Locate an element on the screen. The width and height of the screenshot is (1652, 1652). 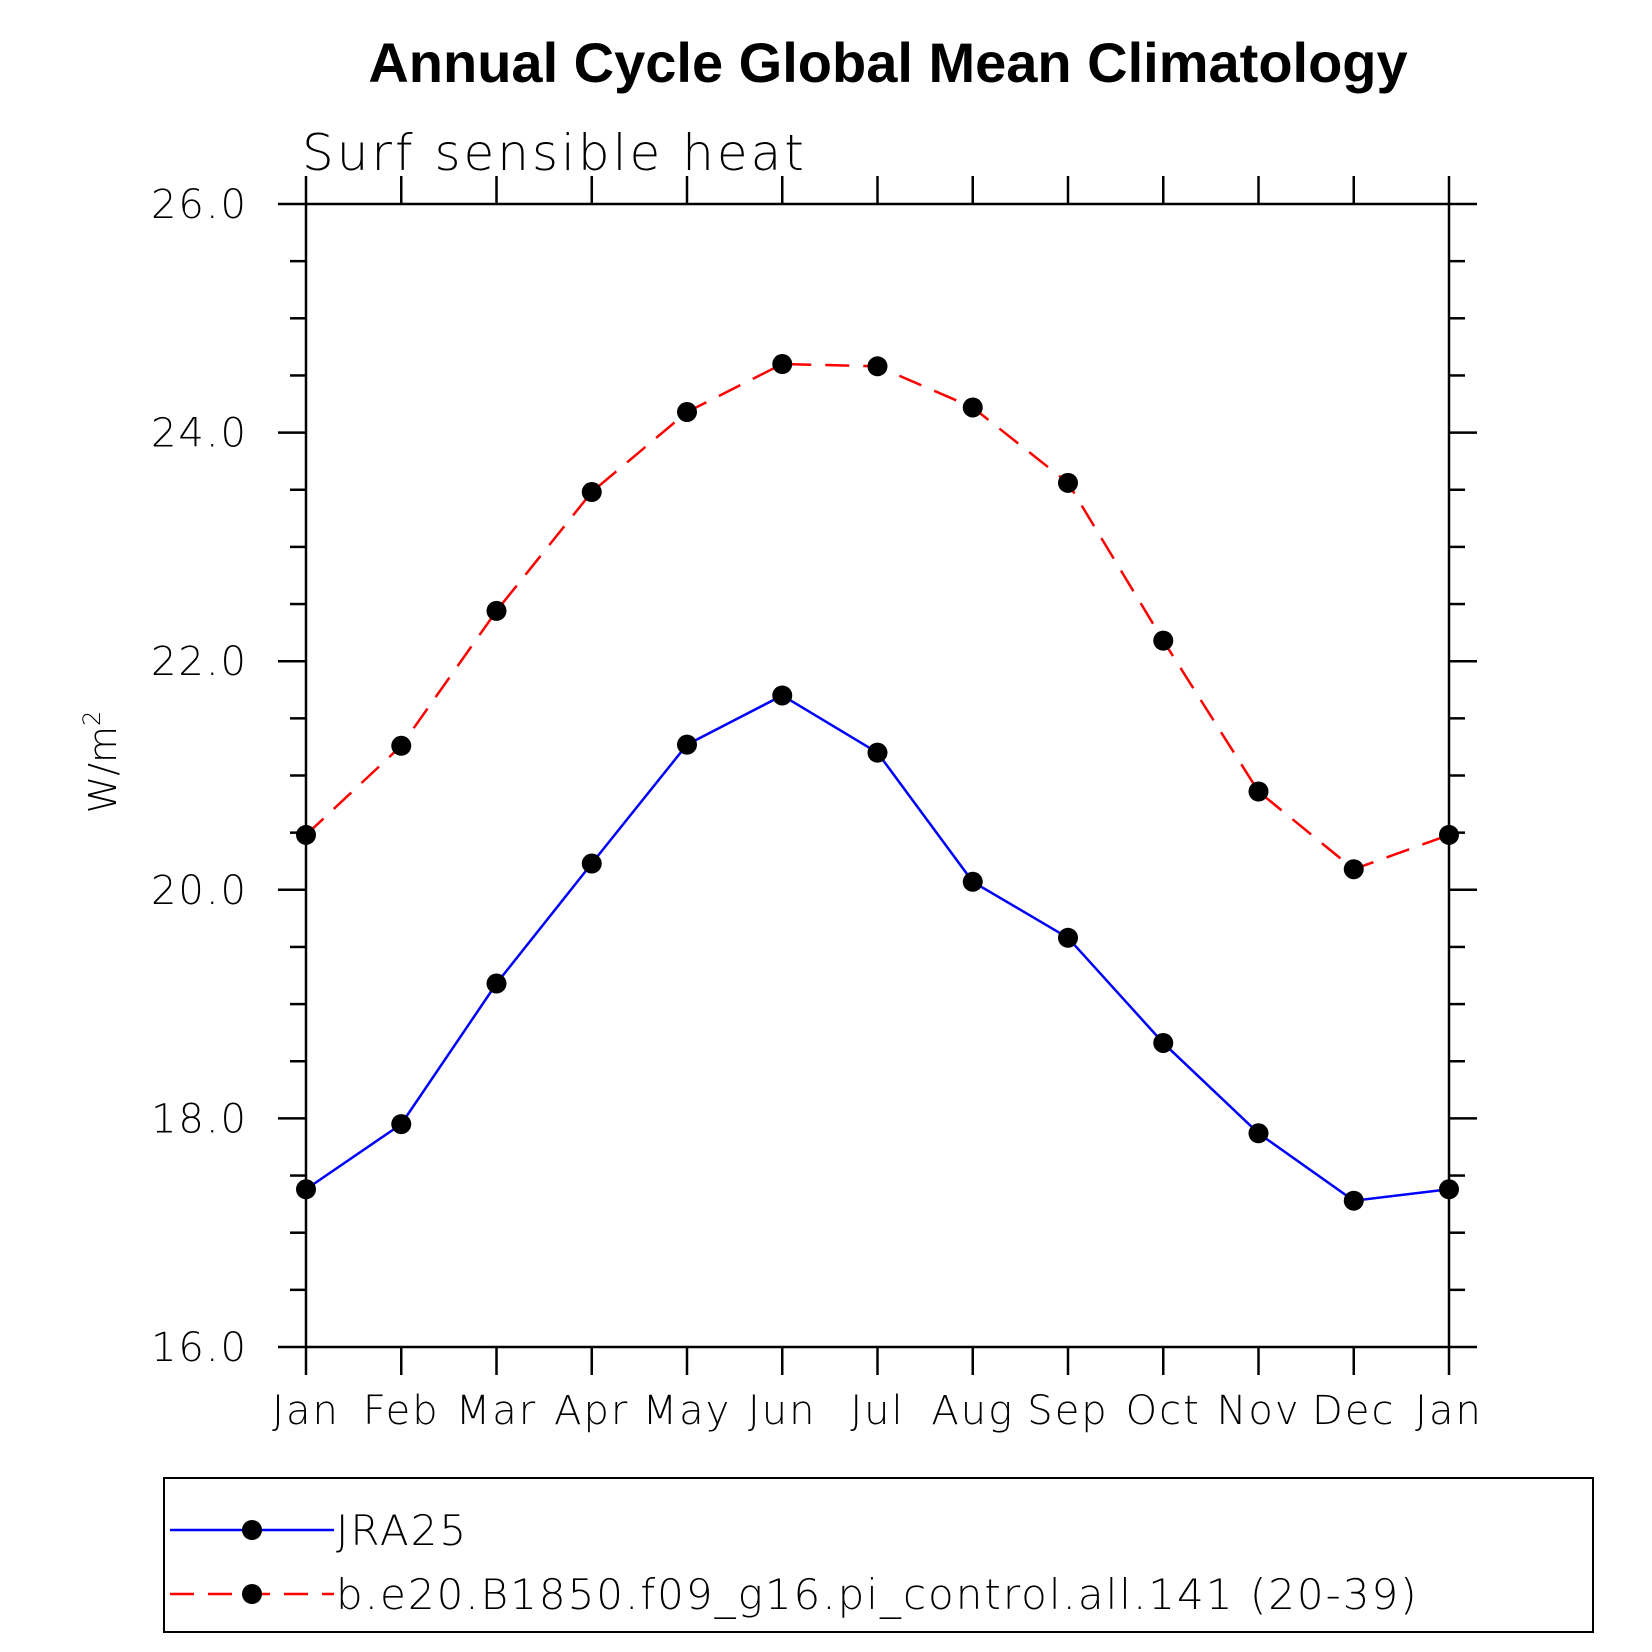
y-tick-label: 18.0 is located at coordinates (199, 1119).